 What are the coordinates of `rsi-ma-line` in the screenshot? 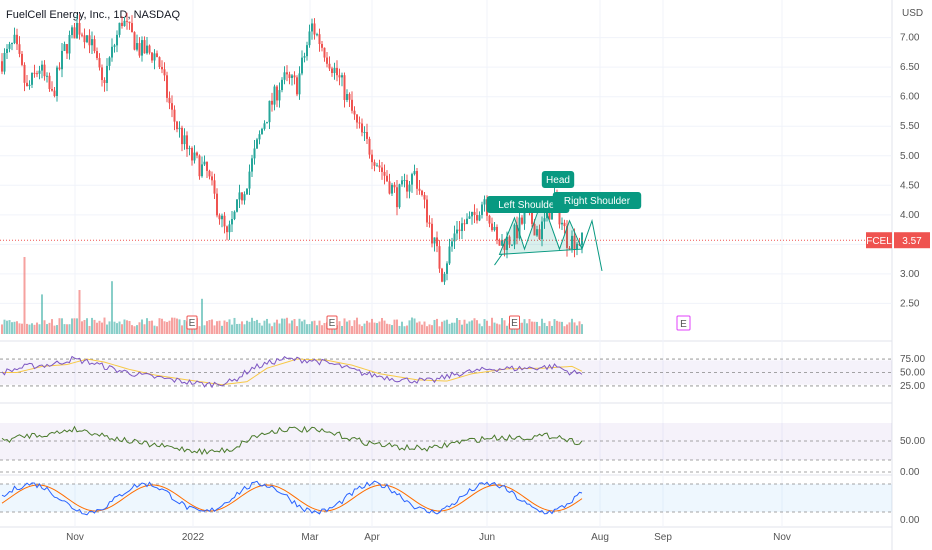 It's located at (292, 372).